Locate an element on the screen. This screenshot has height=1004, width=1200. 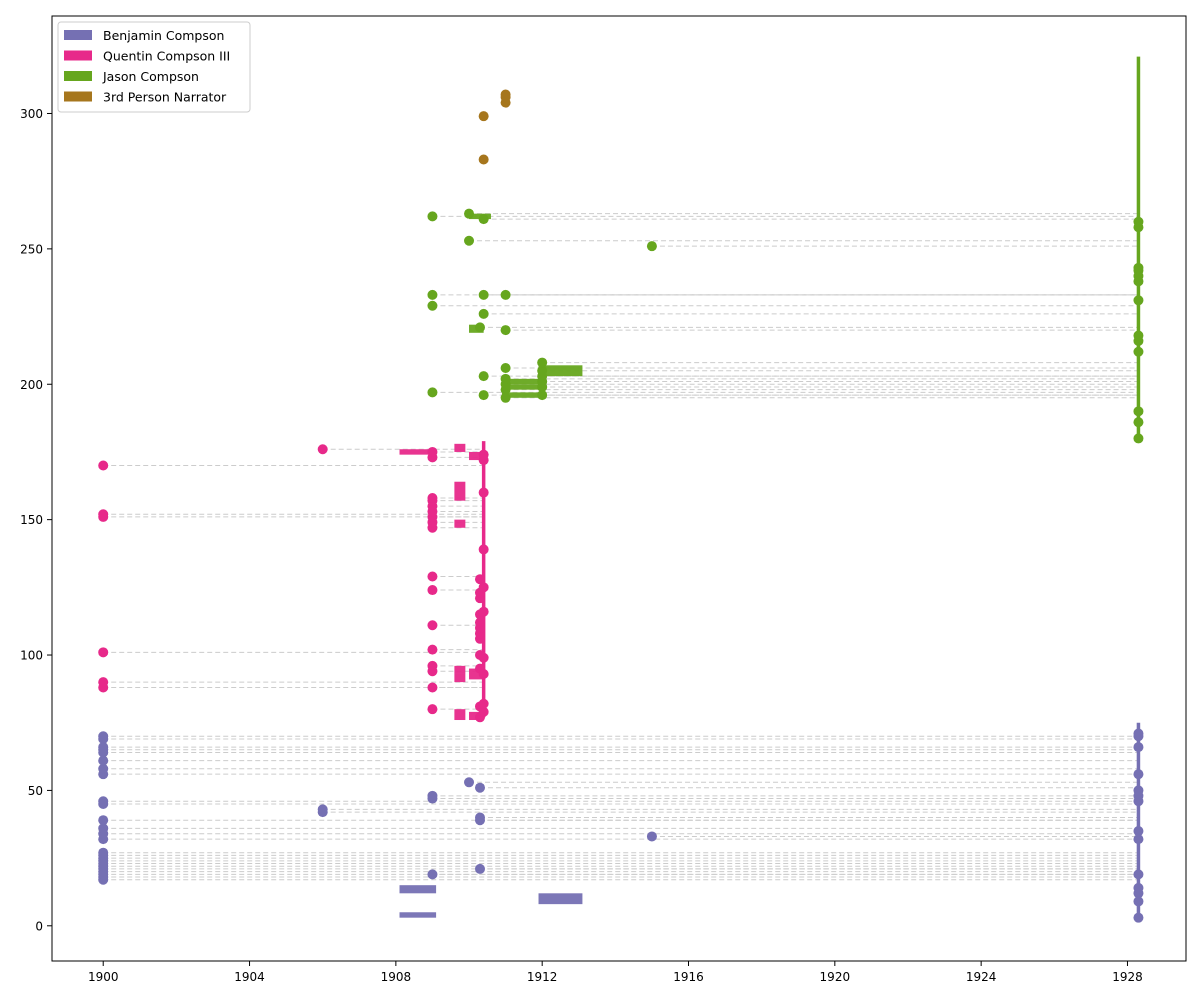
legend-label: Benjamin Compson is located at coordinates (163, 35).